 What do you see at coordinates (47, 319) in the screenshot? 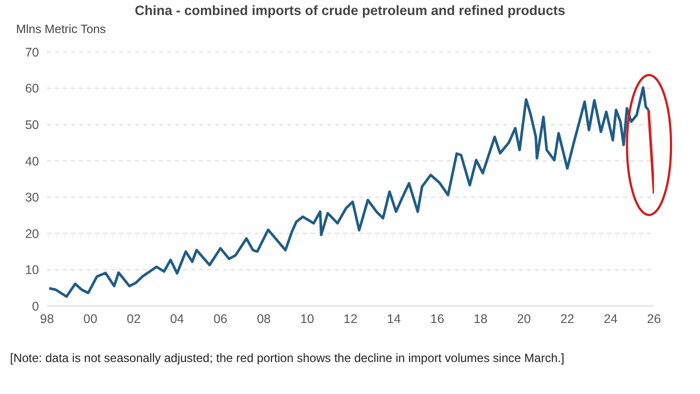
I see `x-tick-label: 98` at bounding box center [47, 319].